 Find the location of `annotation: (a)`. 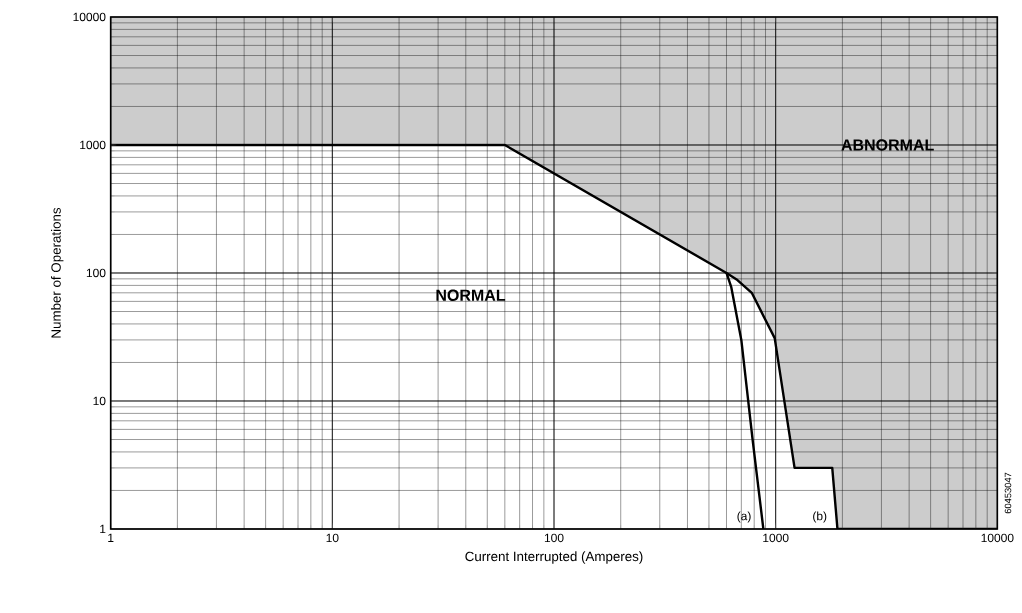

annotation: (a) is located at coordinates (744, 517).